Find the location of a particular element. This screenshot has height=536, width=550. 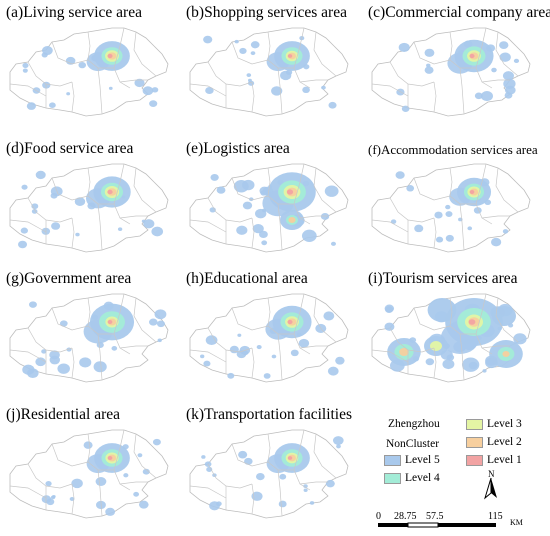

district-map-k is located at coordinates (269, 474).